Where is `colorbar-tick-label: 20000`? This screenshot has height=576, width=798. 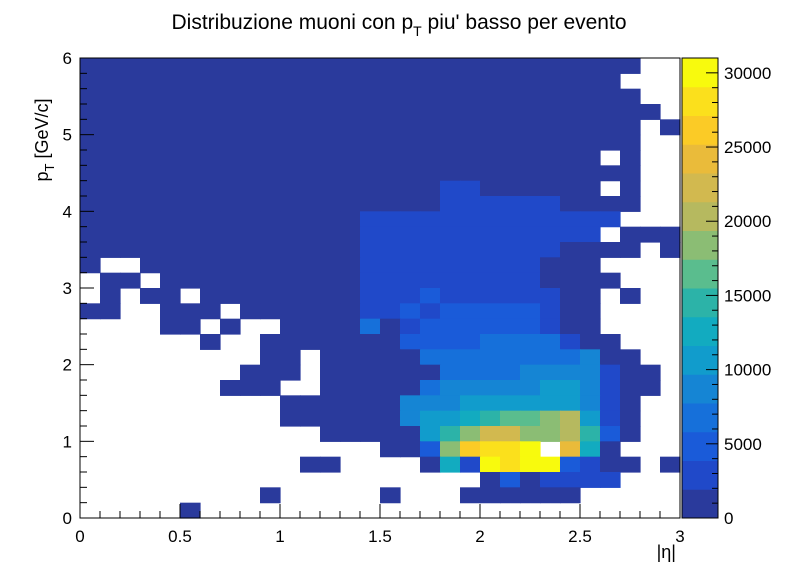
colorbar-tick-label: 20000 is located at coordinates (747, 221).